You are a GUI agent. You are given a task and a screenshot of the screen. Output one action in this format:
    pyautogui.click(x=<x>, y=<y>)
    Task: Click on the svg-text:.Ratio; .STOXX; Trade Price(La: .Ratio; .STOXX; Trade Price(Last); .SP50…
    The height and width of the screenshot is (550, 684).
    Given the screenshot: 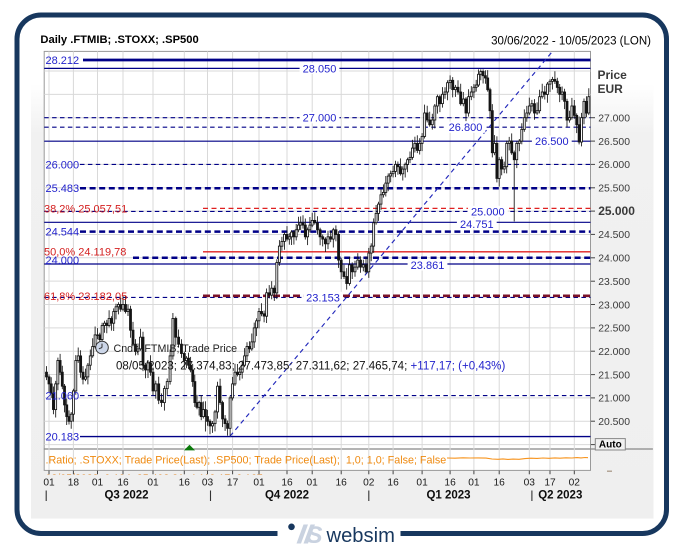 What is the action you would take?
    pyautogui.click(x=246, y=460)
    